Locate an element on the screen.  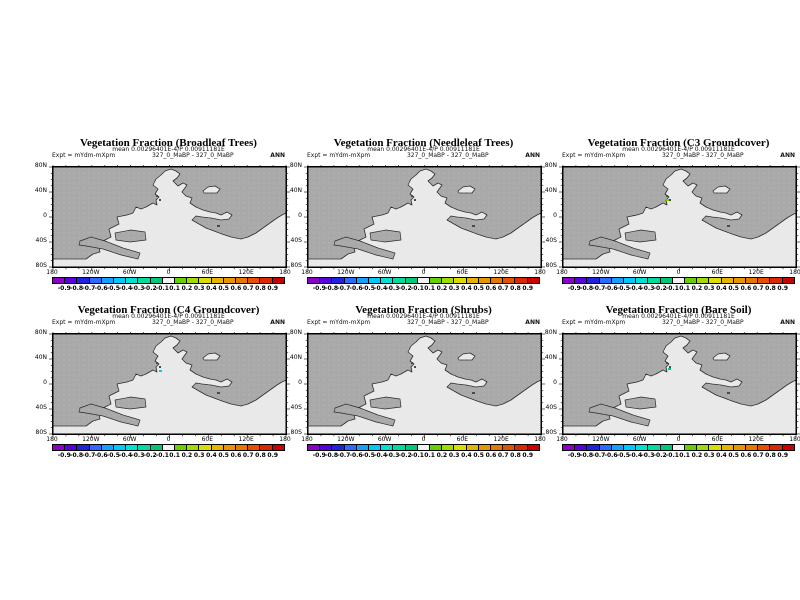
panel-title: Vegetation Fraction (C4 Groundcover) is located at coordinates (168, 310).